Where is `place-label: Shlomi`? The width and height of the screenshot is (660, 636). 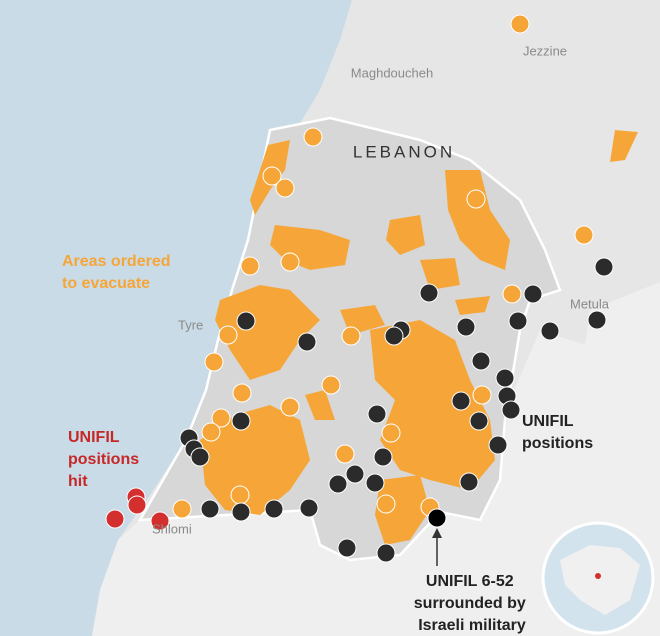
place-label: Shlomi is located at coordinates (172, 528).